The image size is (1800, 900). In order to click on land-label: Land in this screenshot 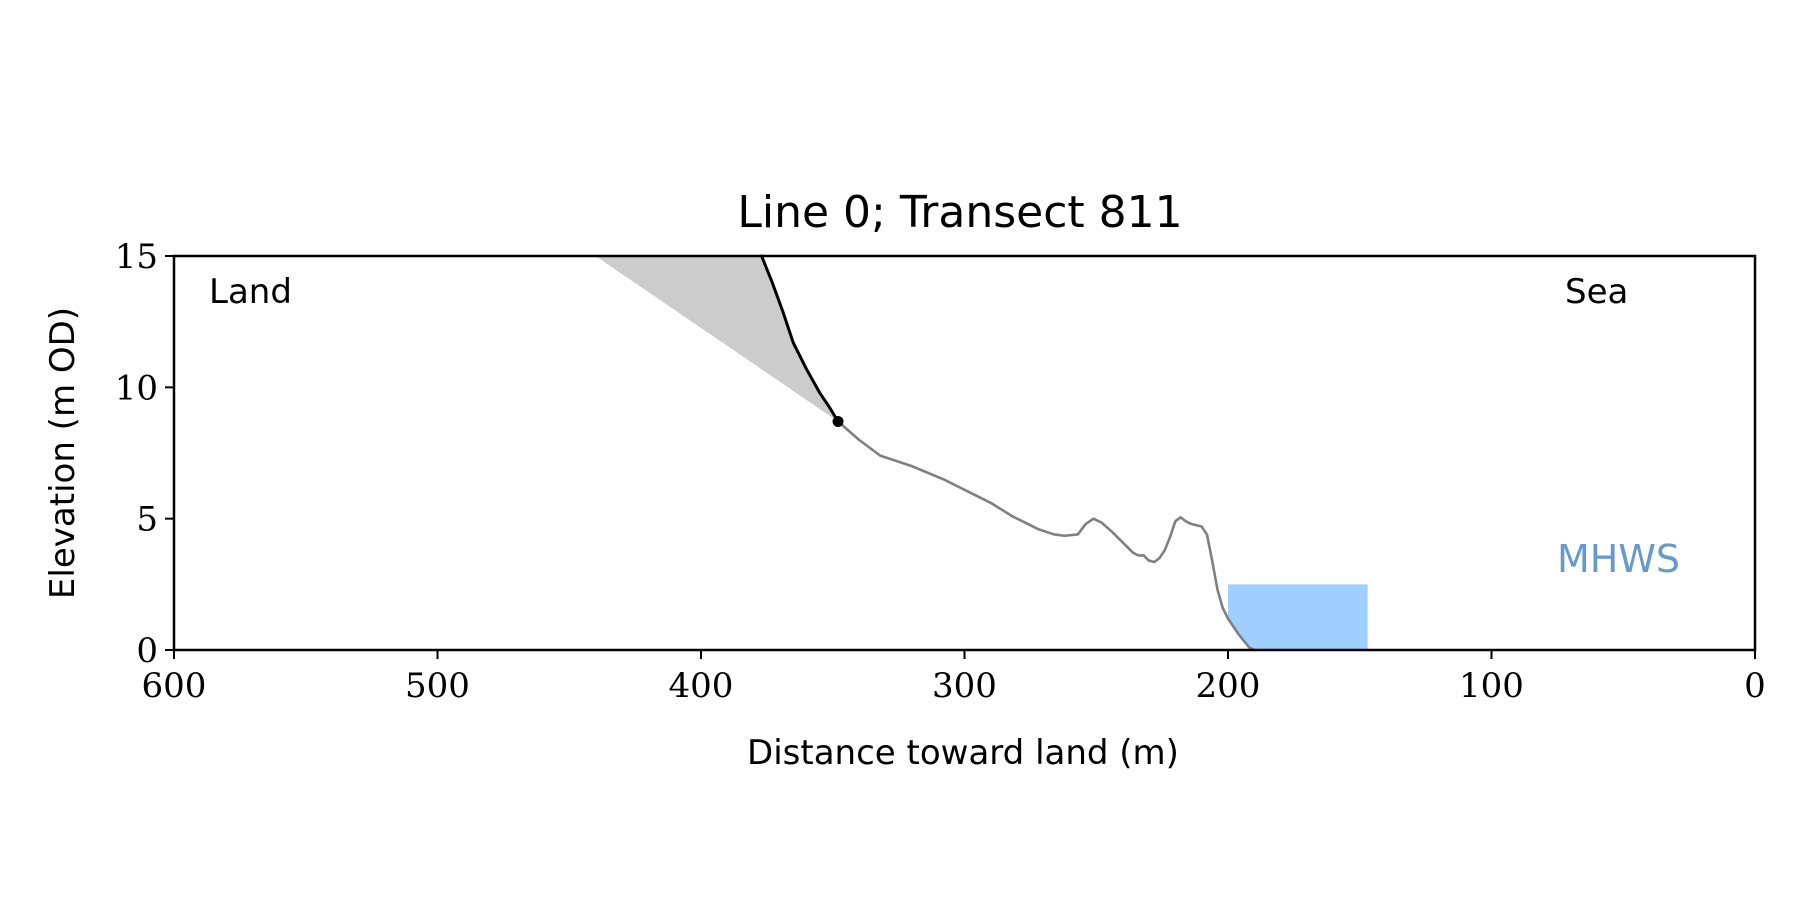, I will do `click(250, 292)`.